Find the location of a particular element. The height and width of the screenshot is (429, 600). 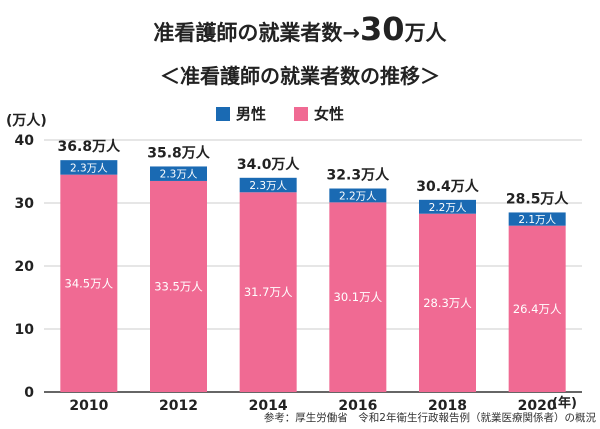

bar-label-male: 2.1万人 is located at coordinates (537, 220).